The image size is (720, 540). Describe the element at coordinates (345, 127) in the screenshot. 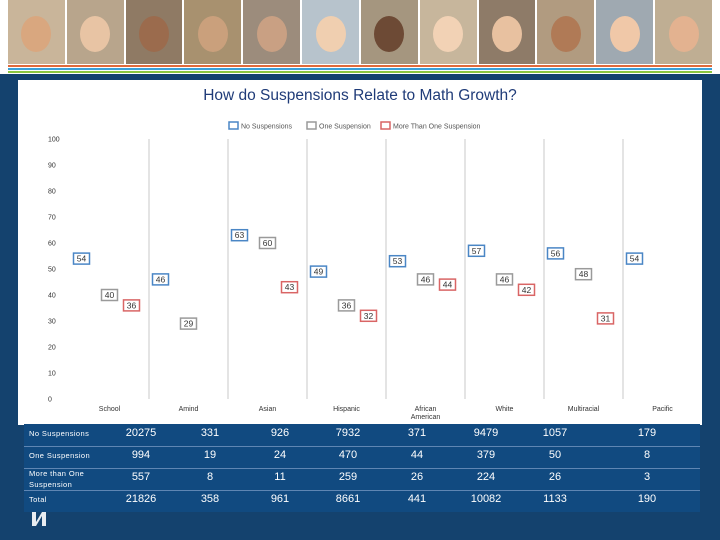

I see `legend-label: One Suspension` at that location.